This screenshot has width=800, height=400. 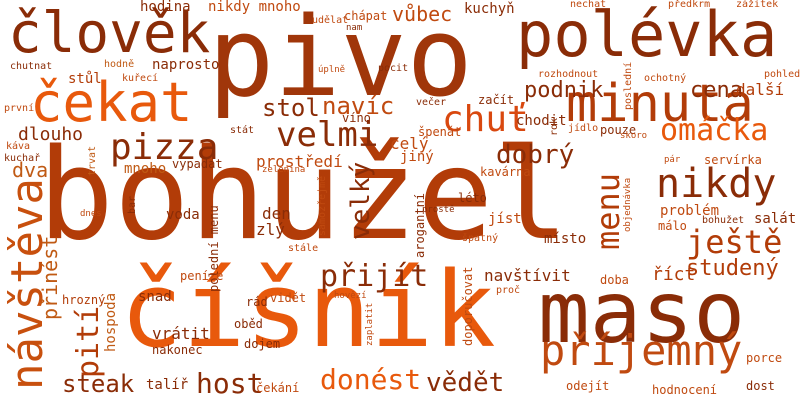 What do you see at coordinates (177, 350) in the screenshot?
I see `word-nakonec: nakonec` at bounding box center [177, 350].